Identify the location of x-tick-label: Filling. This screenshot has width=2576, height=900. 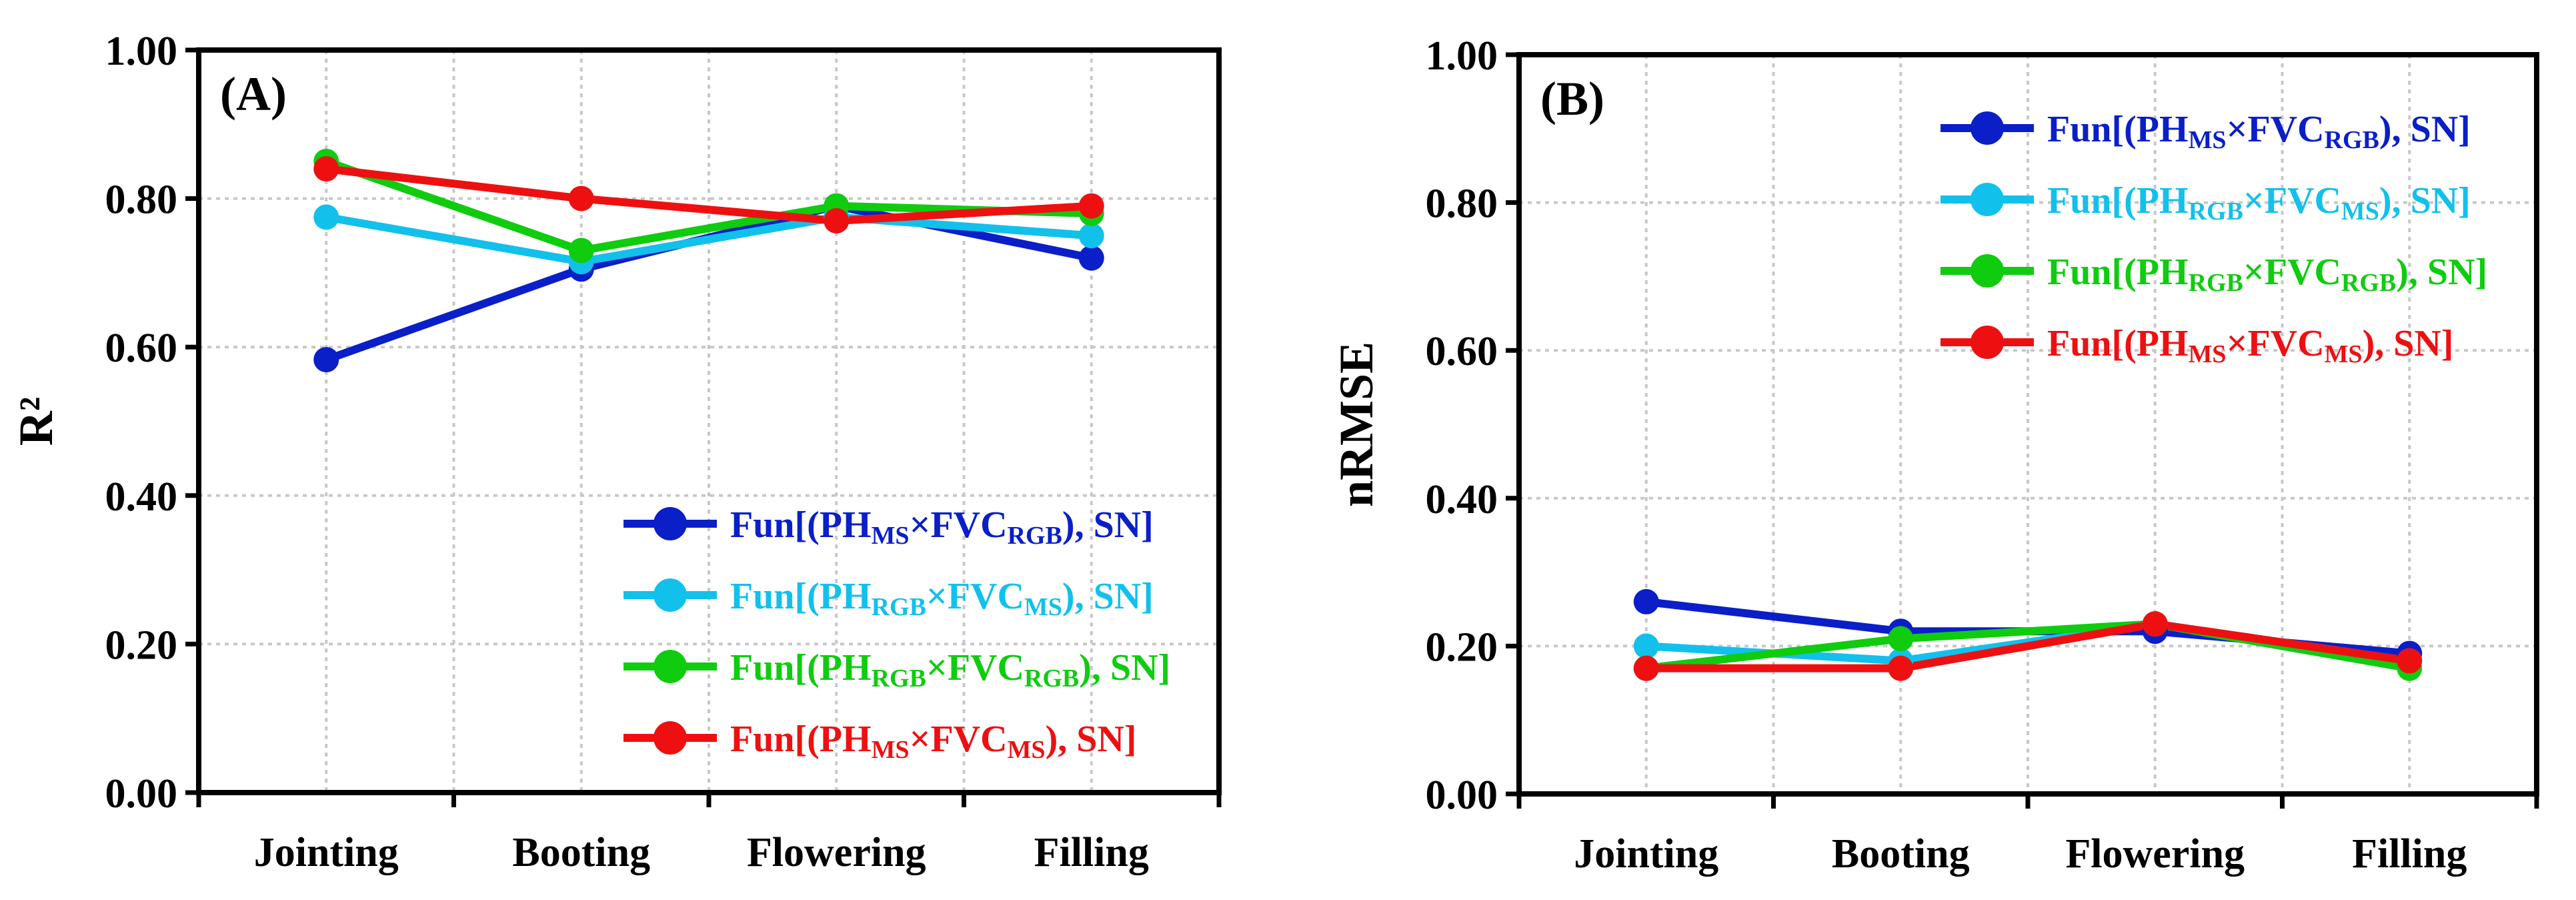
(1091, 853).